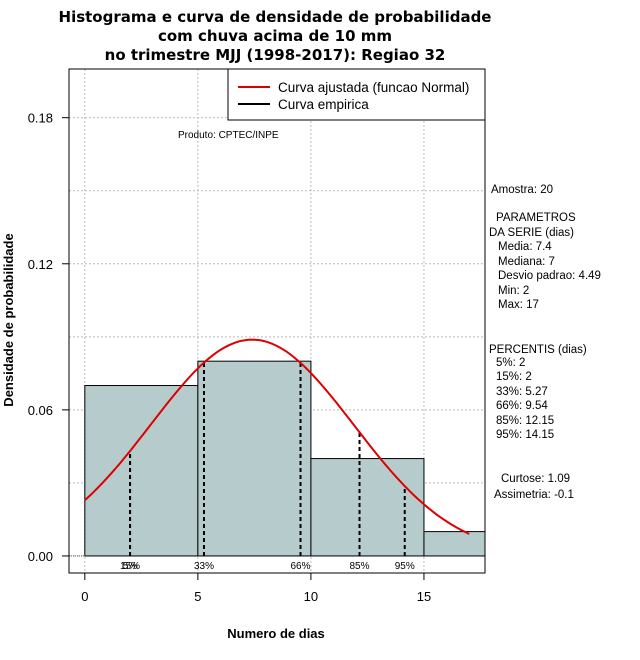  I want to click on percentile-label-4: 85%, so click(360, 566).